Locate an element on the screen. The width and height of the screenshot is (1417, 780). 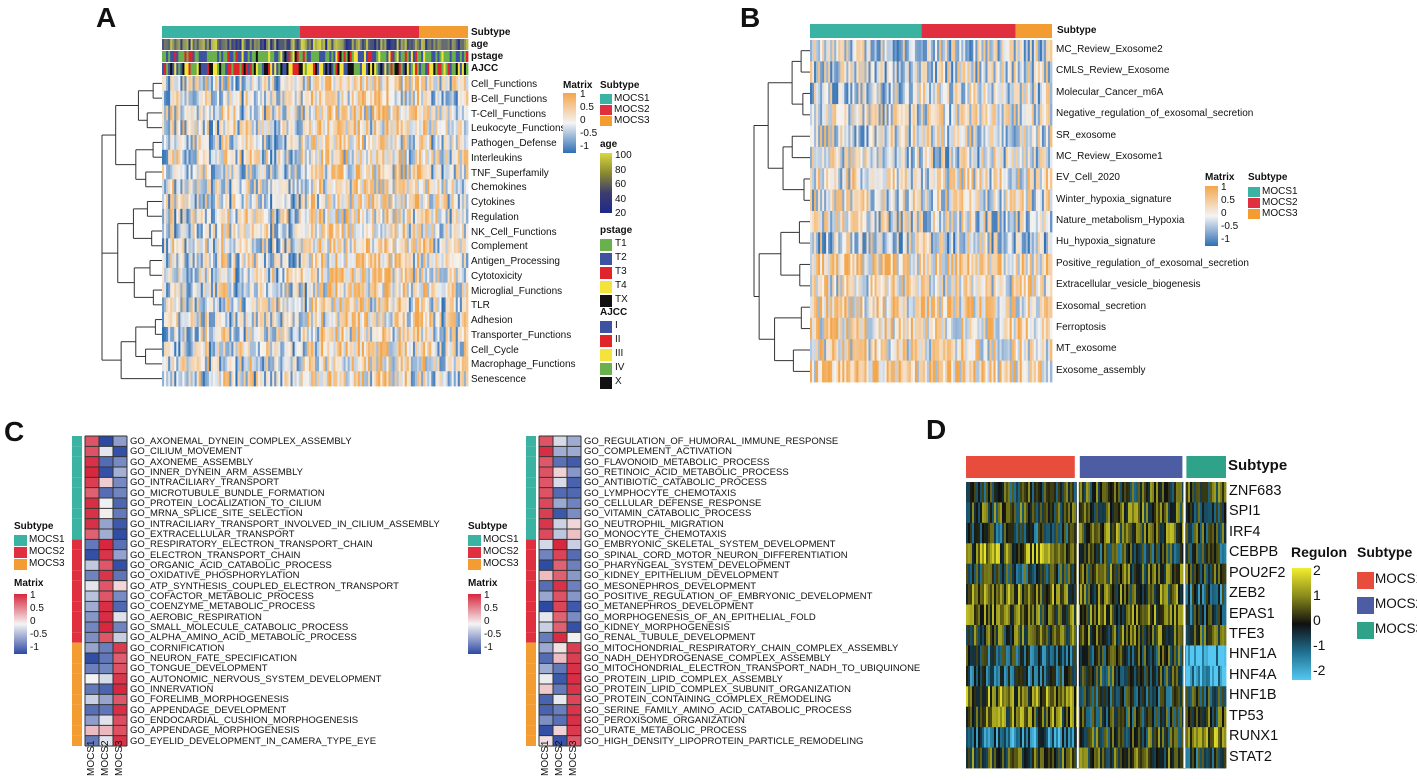
matrix-legend-title: Matrix is located at coordinates (578, 85).